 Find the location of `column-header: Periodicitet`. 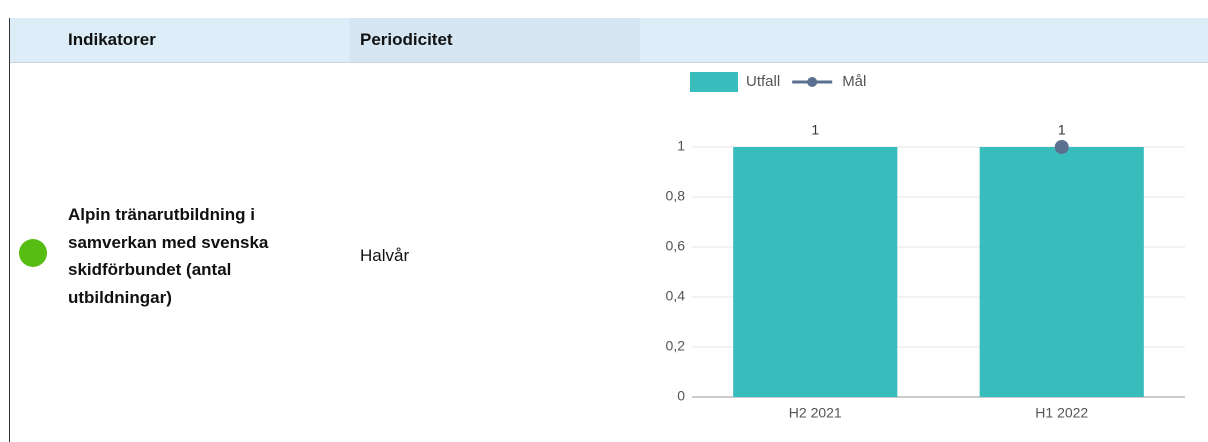

column-header: Periodicitet is located at coordinates (406, 39).